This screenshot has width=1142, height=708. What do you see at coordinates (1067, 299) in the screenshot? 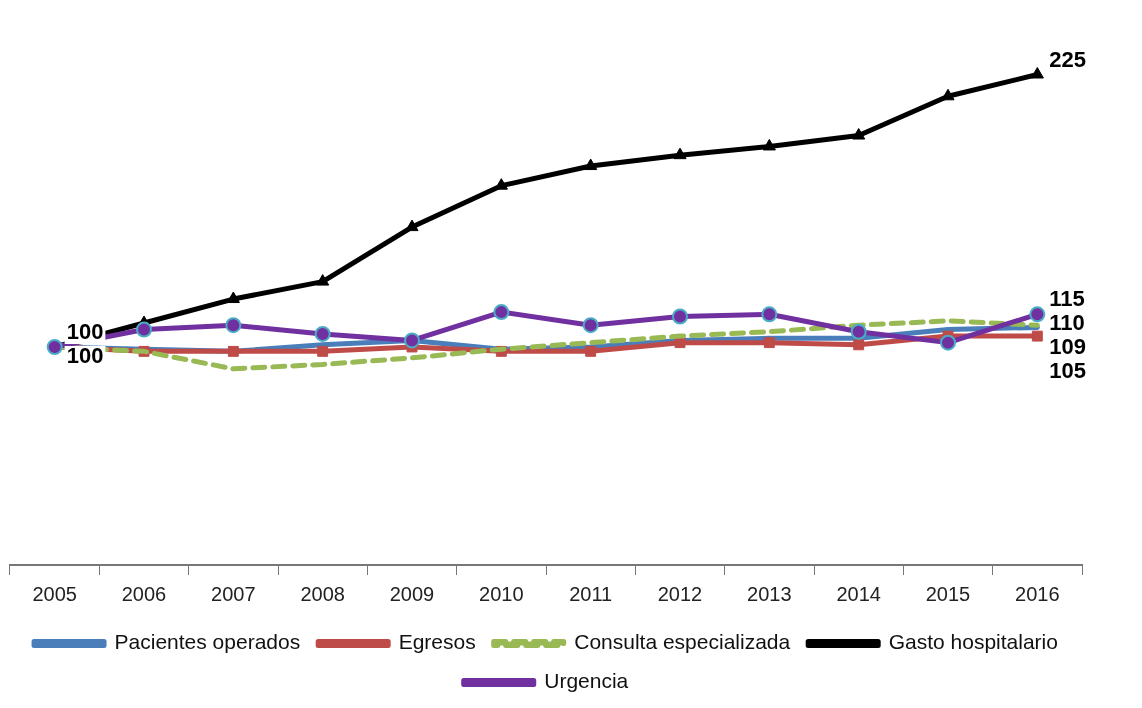
I see `data-label: 115` at bounding box center [1067, 299].